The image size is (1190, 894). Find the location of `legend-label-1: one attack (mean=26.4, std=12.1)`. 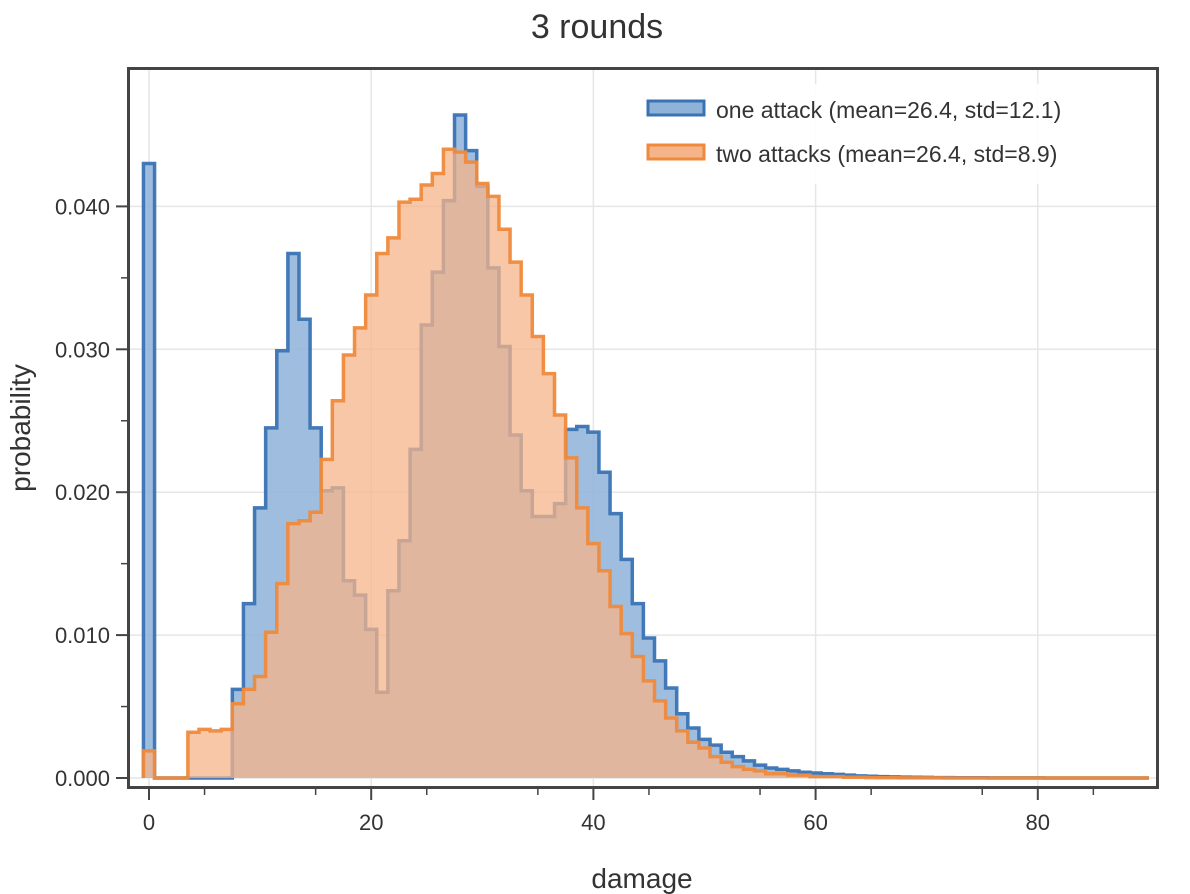

legend-label-1: one attack (mean=26.4, std=12.1) is located at coordinates (888, 110).